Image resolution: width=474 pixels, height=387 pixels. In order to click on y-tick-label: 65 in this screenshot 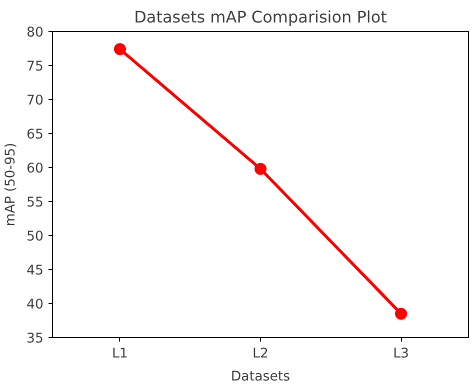, I will do `click(35, 135)`.